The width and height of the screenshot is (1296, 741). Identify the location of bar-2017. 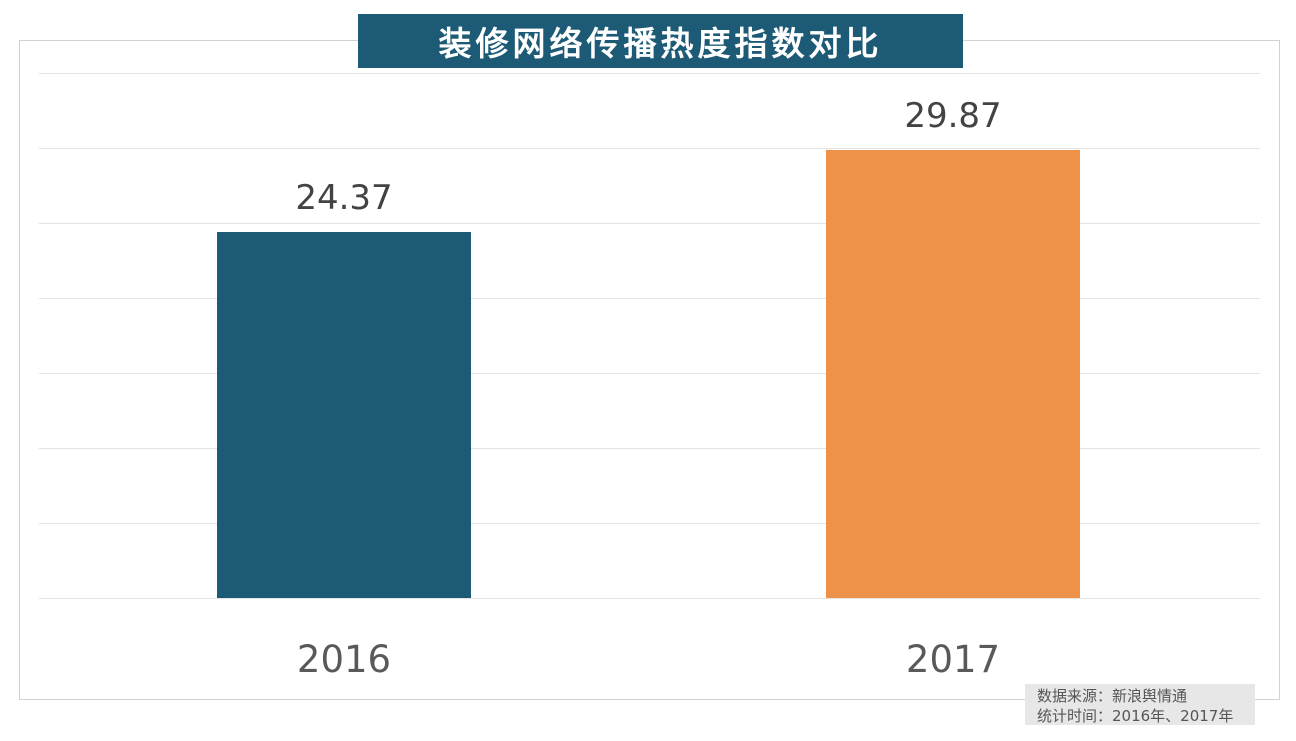
(953, 374).